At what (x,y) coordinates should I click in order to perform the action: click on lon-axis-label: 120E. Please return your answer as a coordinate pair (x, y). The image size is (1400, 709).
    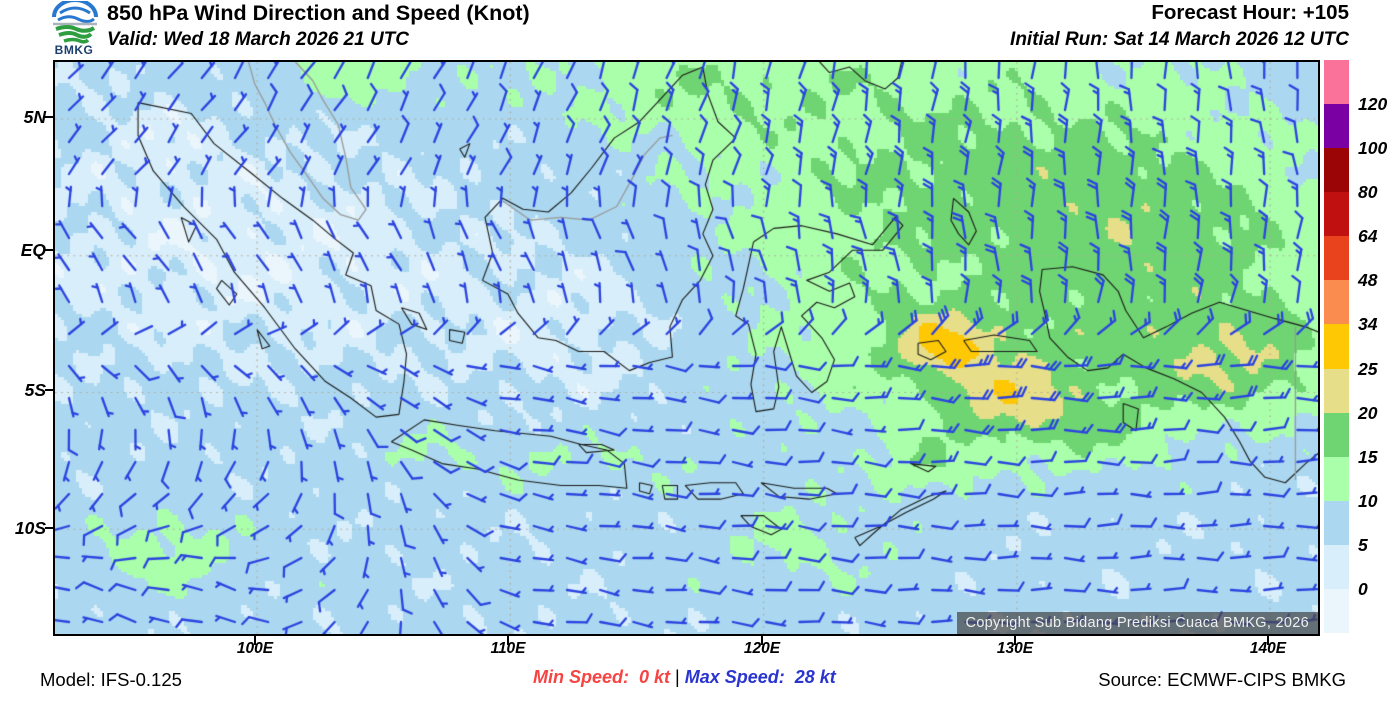
    Looking at the image, I should click on (762, 648).